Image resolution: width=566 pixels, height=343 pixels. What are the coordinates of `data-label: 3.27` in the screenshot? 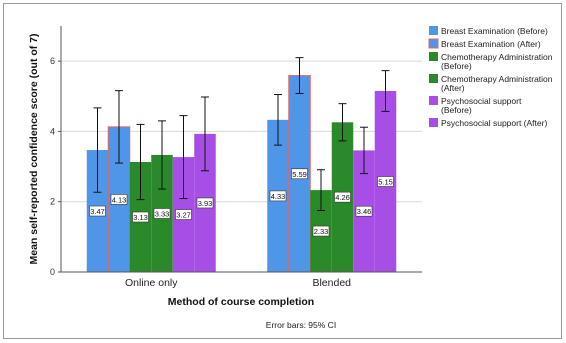 It's located at (183, 215).